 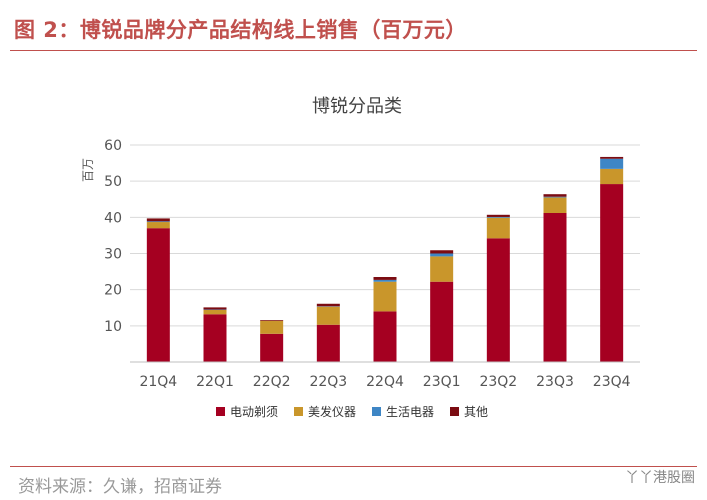 What do you see at coordinates (442, 382) in the screenshot?
I see `x-tick-label: 23Q1` at bounding box center [442, 382].